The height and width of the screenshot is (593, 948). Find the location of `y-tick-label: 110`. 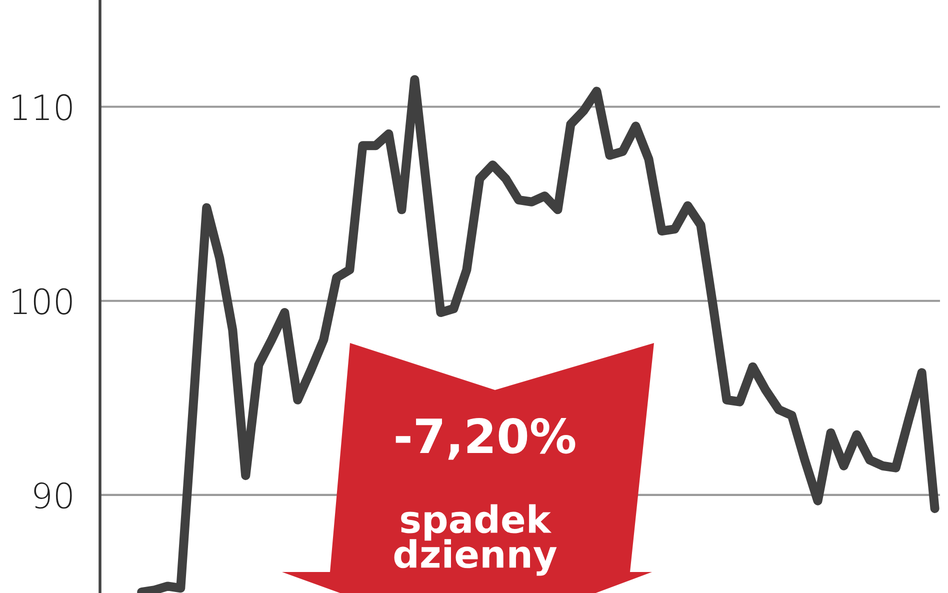

y-tick-label: 110 is located at coordinates (42, 107).